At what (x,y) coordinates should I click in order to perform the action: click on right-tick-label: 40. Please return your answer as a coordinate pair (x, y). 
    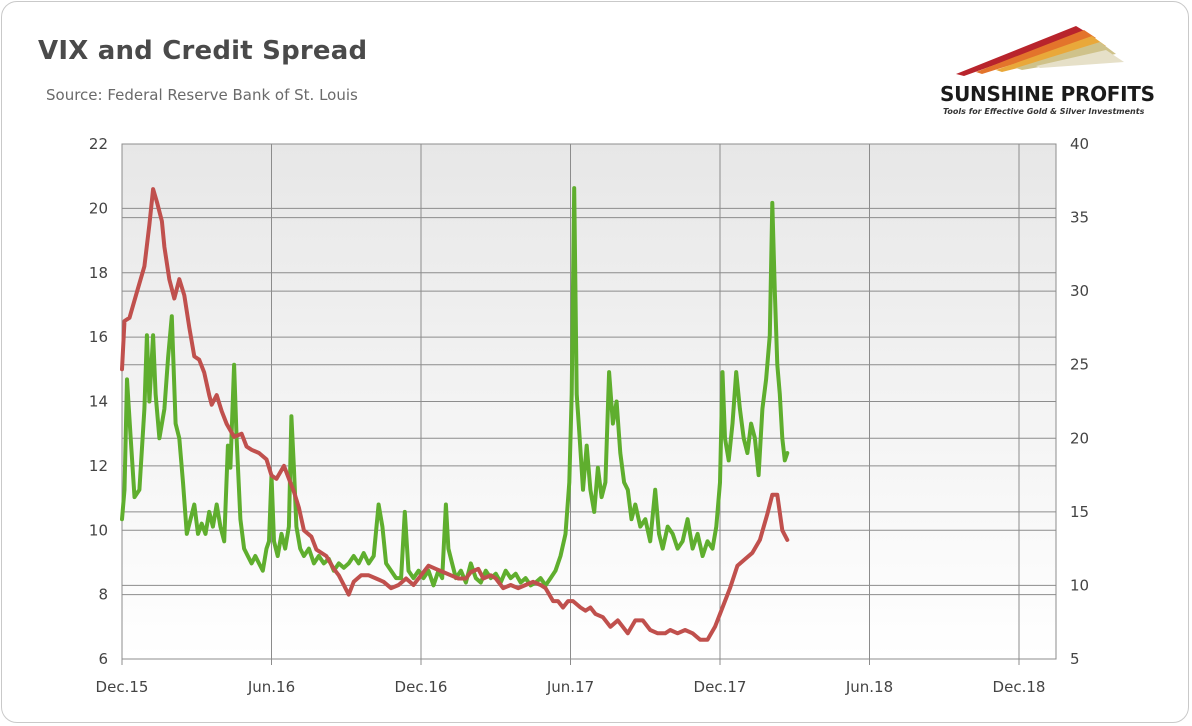
    Looking at the image, I should click on (1079, 144).